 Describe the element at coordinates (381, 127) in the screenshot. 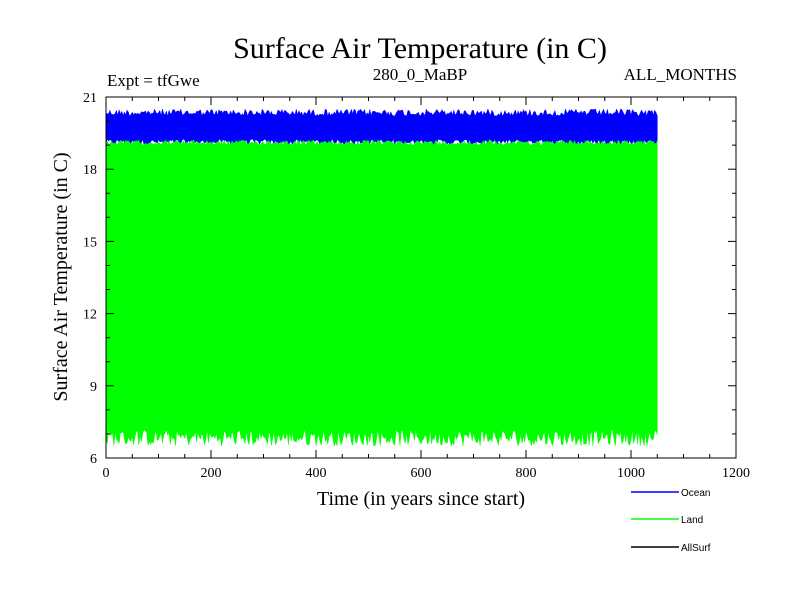

I see `series-ocean` at that location.